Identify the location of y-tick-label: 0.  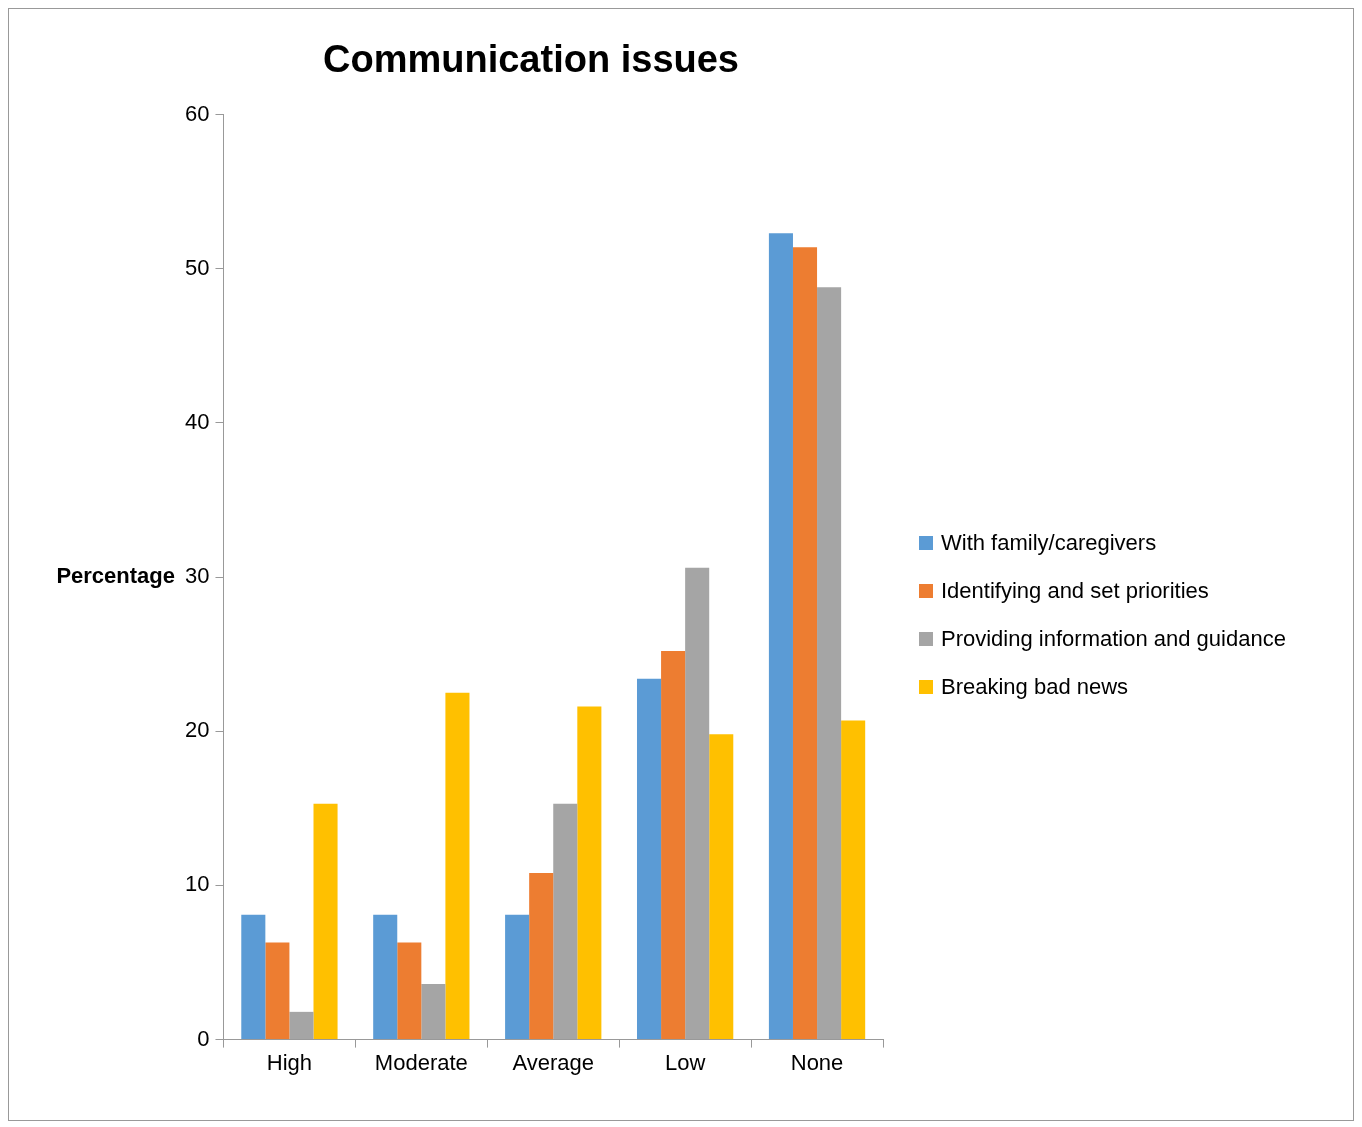
(203, 1038).